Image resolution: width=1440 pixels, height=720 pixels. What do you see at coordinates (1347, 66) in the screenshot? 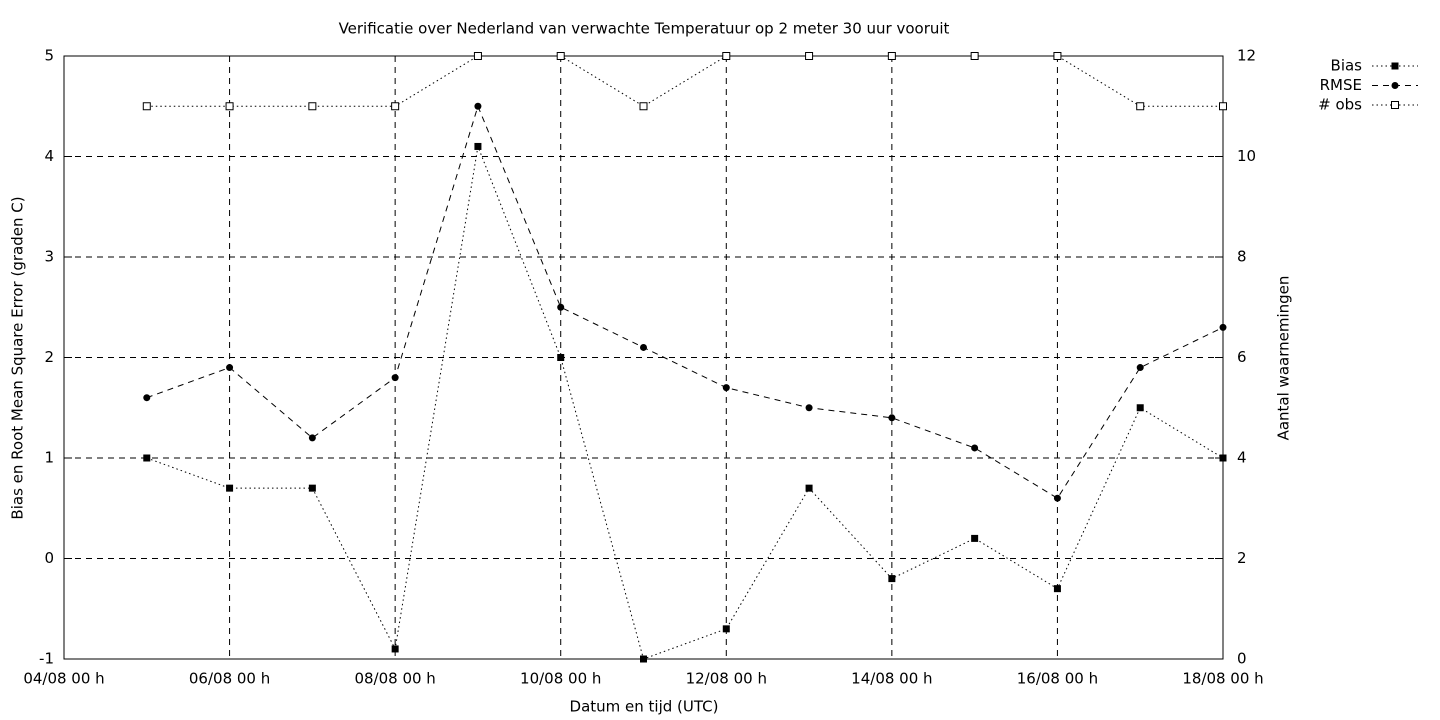
I see `legend-label: Bias` at bounding box center [1347, 66].